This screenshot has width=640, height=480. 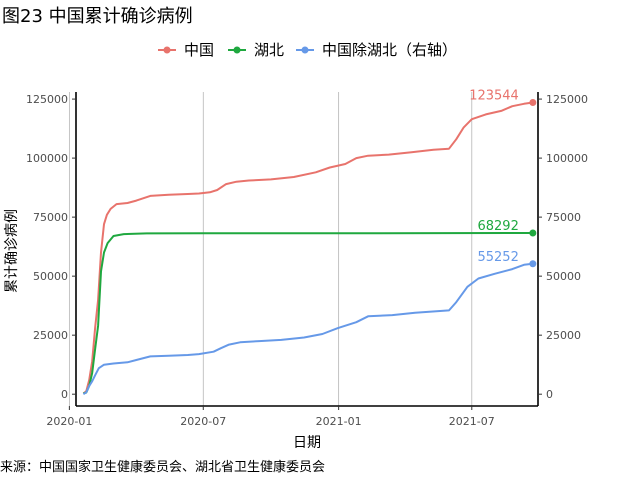 What do you see at coordinates (64, 394) in the screenshot?
I see `y-tick-label-left: 0` at bounding box center [64, 394].